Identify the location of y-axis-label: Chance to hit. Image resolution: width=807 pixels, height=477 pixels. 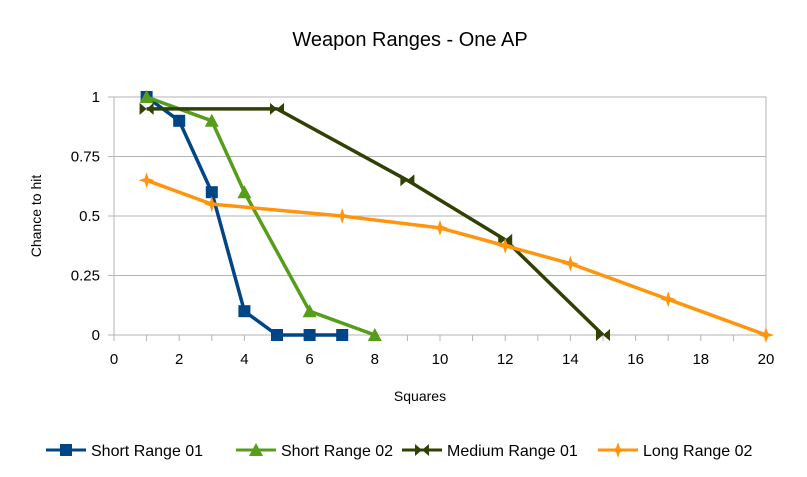
(36, 216).